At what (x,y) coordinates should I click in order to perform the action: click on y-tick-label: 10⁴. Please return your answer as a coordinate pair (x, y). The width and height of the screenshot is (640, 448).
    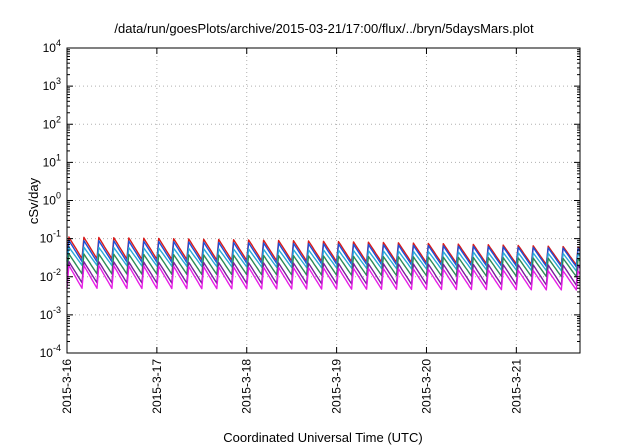
    Looking at the image, I should click on (52, 46).